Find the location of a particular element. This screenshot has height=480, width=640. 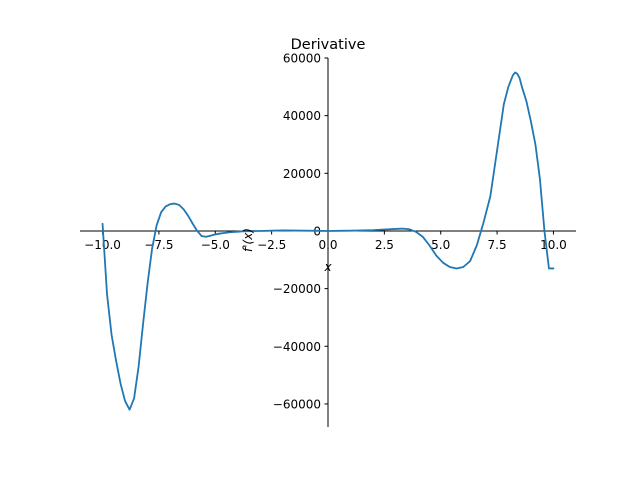

x-tick-label: 2.5 is located at coordinates (384, 245).